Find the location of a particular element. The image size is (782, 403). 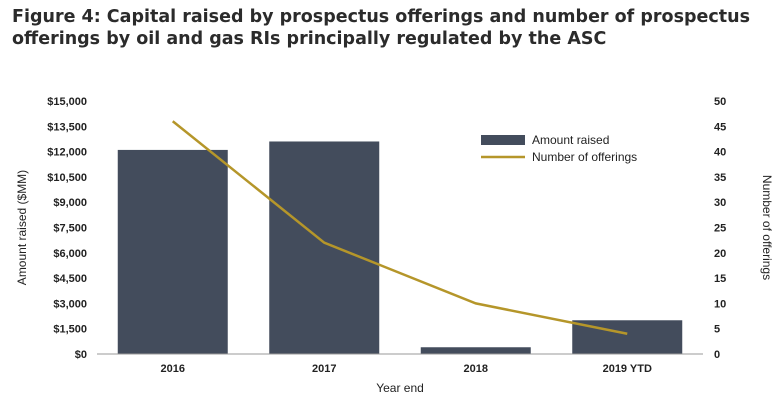

y-tick-label: $7,500 is located at coordinates (70, 229).